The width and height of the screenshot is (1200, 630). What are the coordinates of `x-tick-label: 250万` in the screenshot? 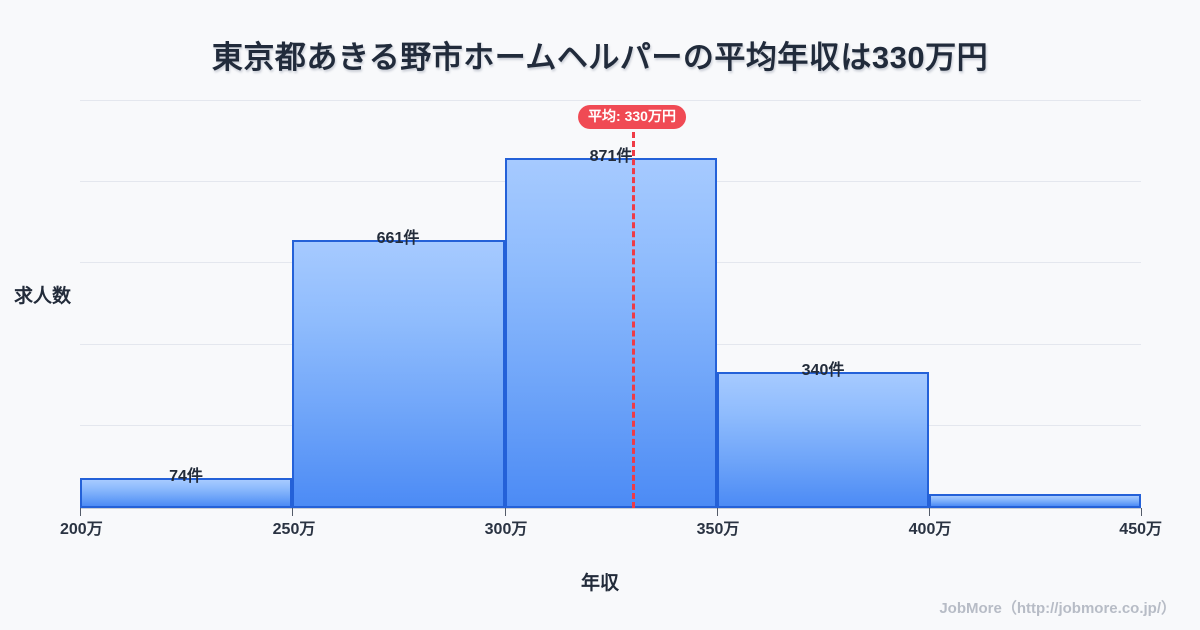 It's located at (294, 529).